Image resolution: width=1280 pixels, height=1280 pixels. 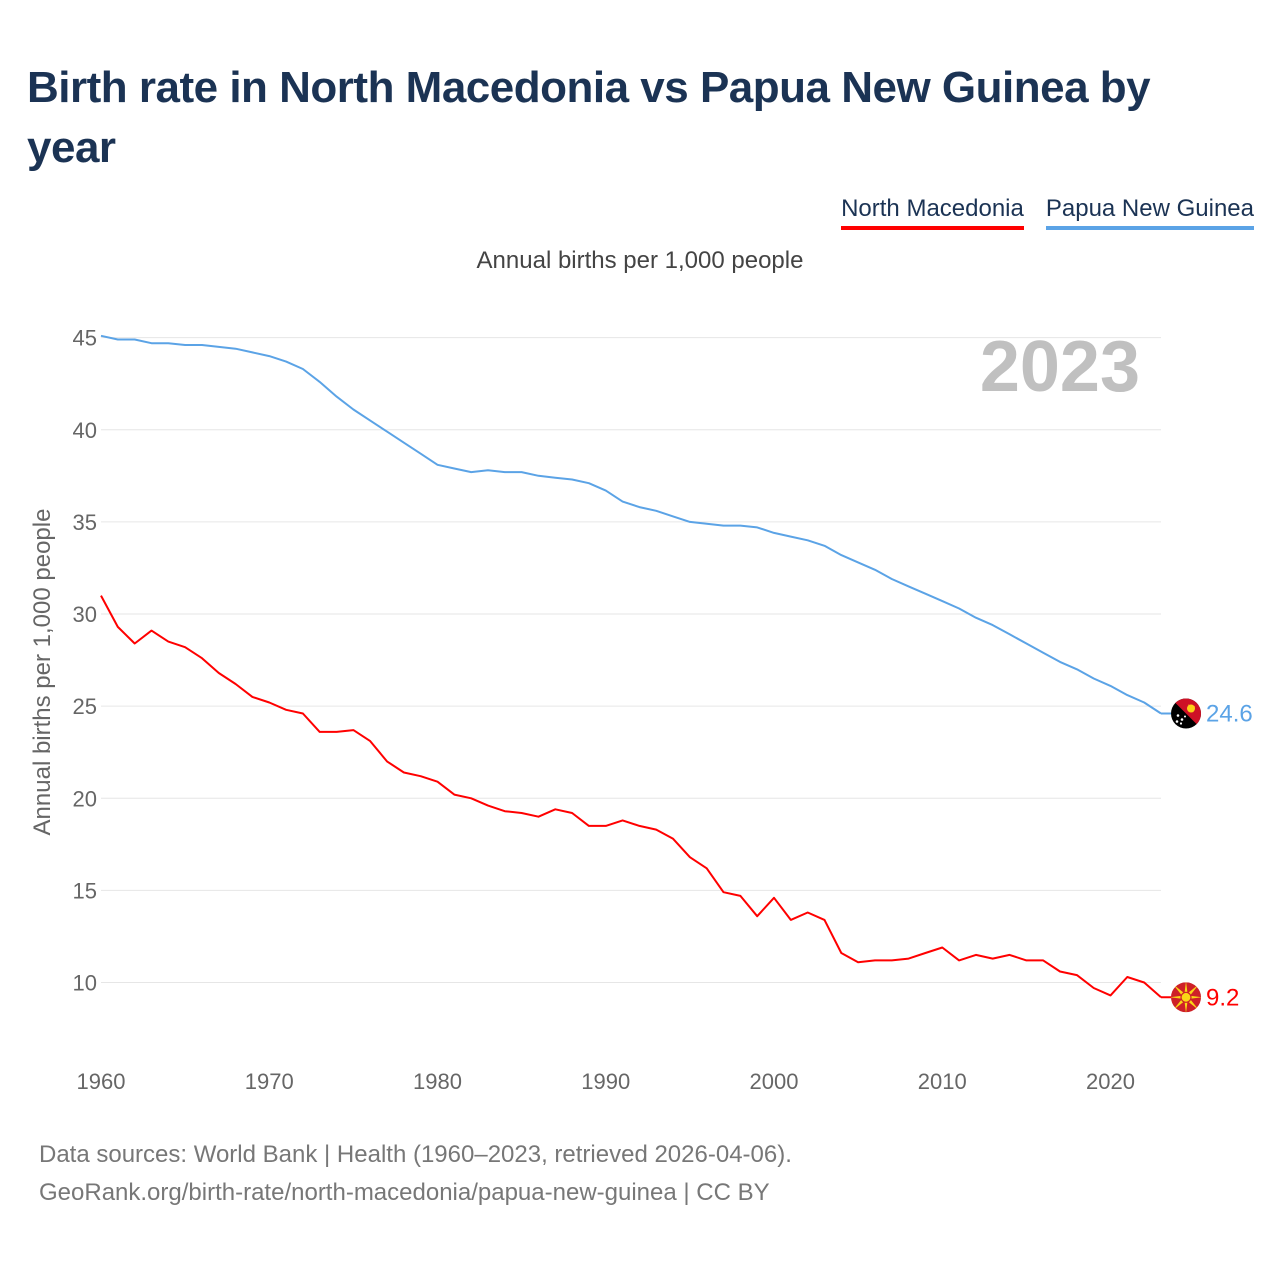 What do you see at coordinates (101, 1081) in the screenshot?
I see `x-tick-label-1960: 1960` at bounding box center [101, 1081].